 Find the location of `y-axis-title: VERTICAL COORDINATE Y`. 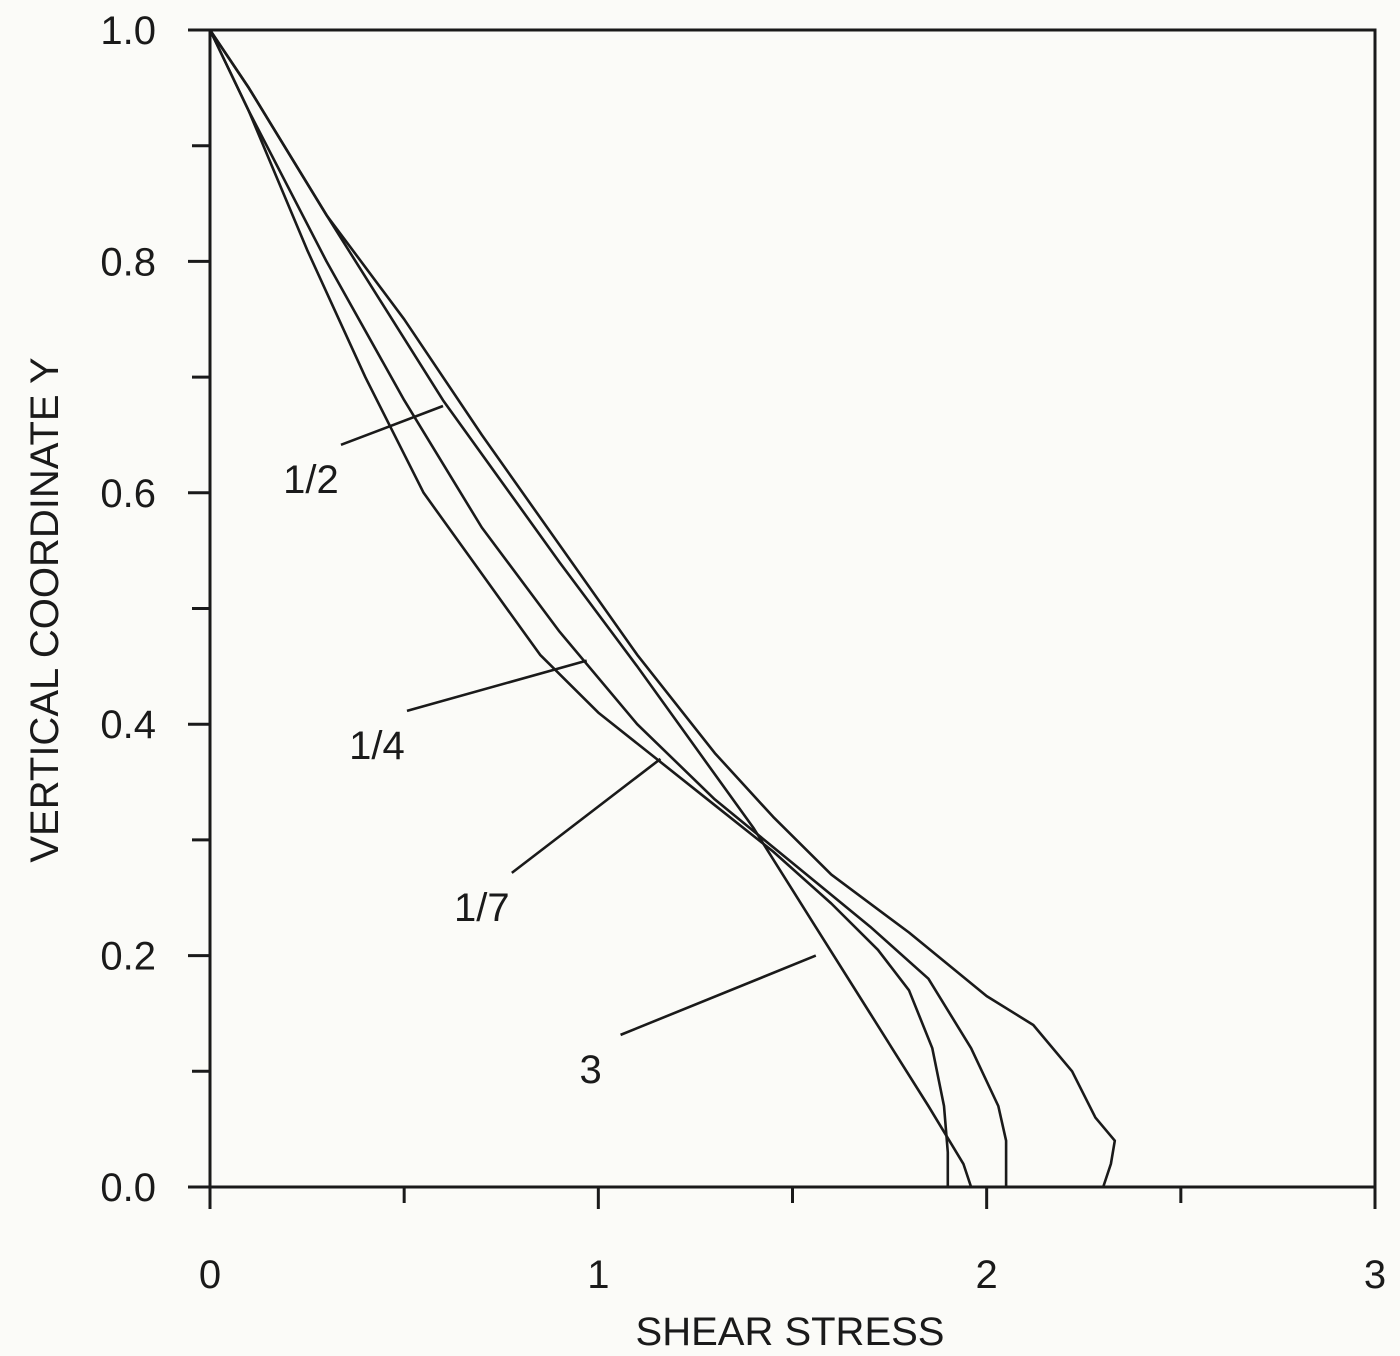

y-axis-title: VERTICAL COORDINATE Y is located at coordinates (45, 609).